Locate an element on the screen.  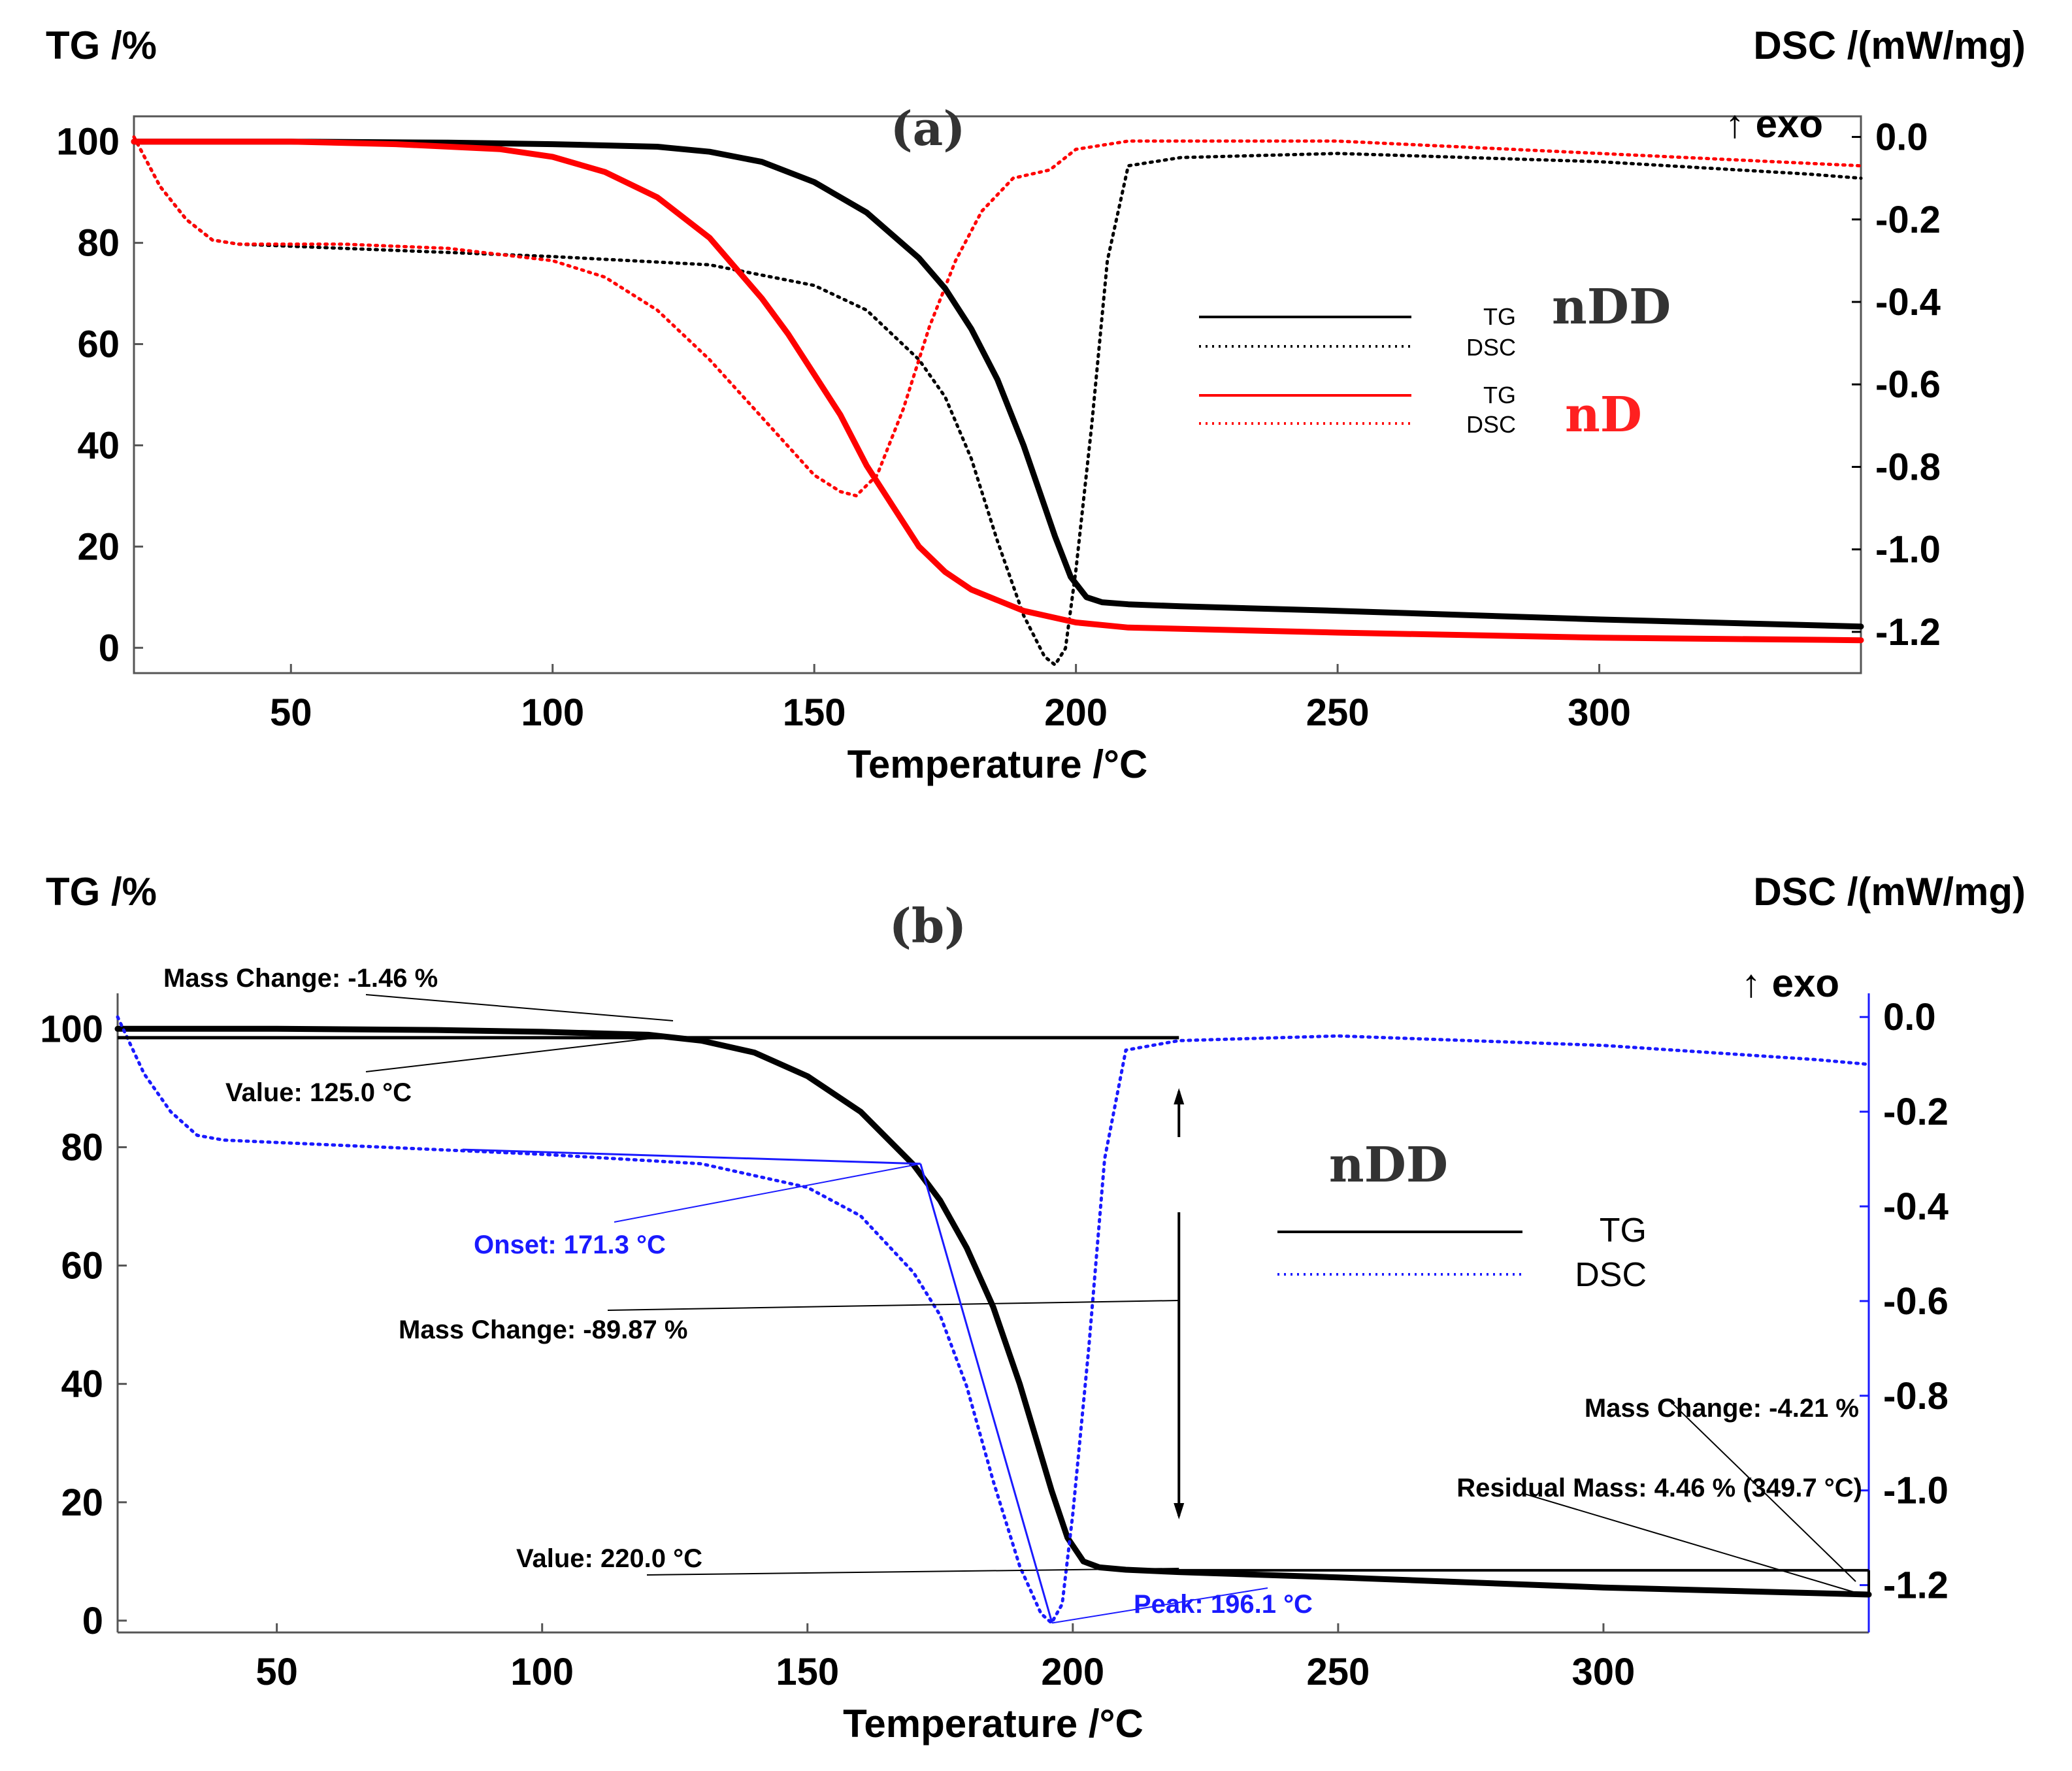
dsc-onset-tangent is located at coordinates (986, 1393).